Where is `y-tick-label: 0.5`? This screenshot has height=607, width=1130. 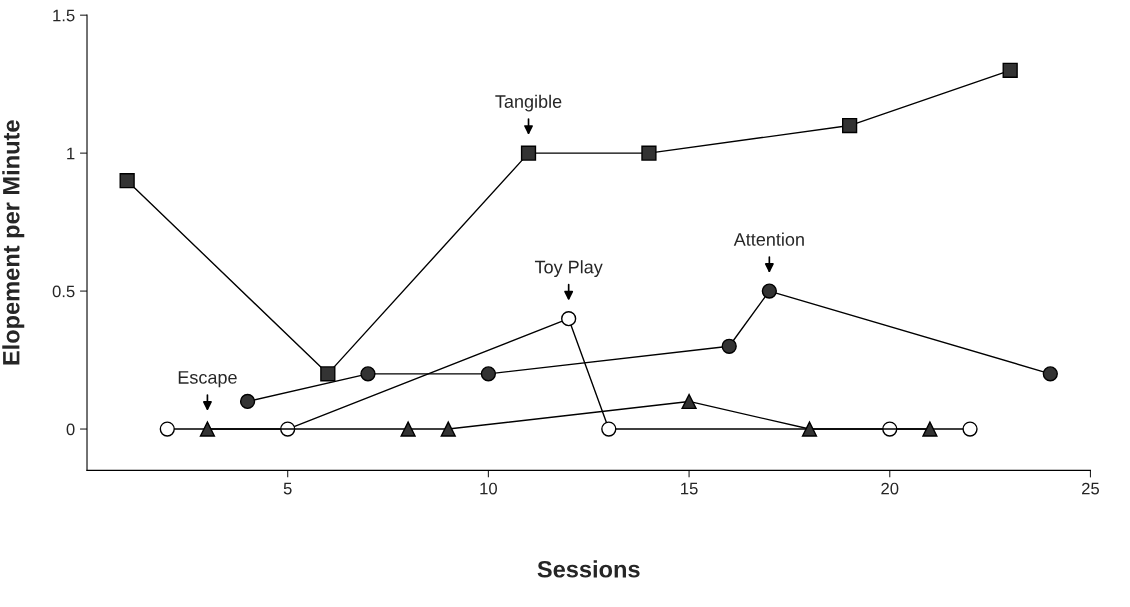
y-tick-label: 0.5 is located at coordinates (63, 291).